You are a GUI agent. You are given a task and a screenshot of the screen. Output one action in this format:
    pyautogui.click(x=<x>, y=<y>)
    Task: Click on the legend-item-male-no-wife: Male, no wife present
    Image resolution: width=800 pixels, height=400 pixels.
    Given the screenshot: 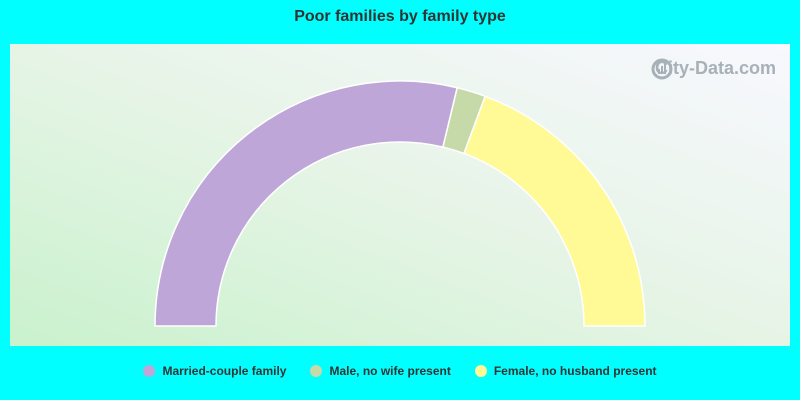 What is the action you would take?
    pyautogui.click(x=380, y=371)
    